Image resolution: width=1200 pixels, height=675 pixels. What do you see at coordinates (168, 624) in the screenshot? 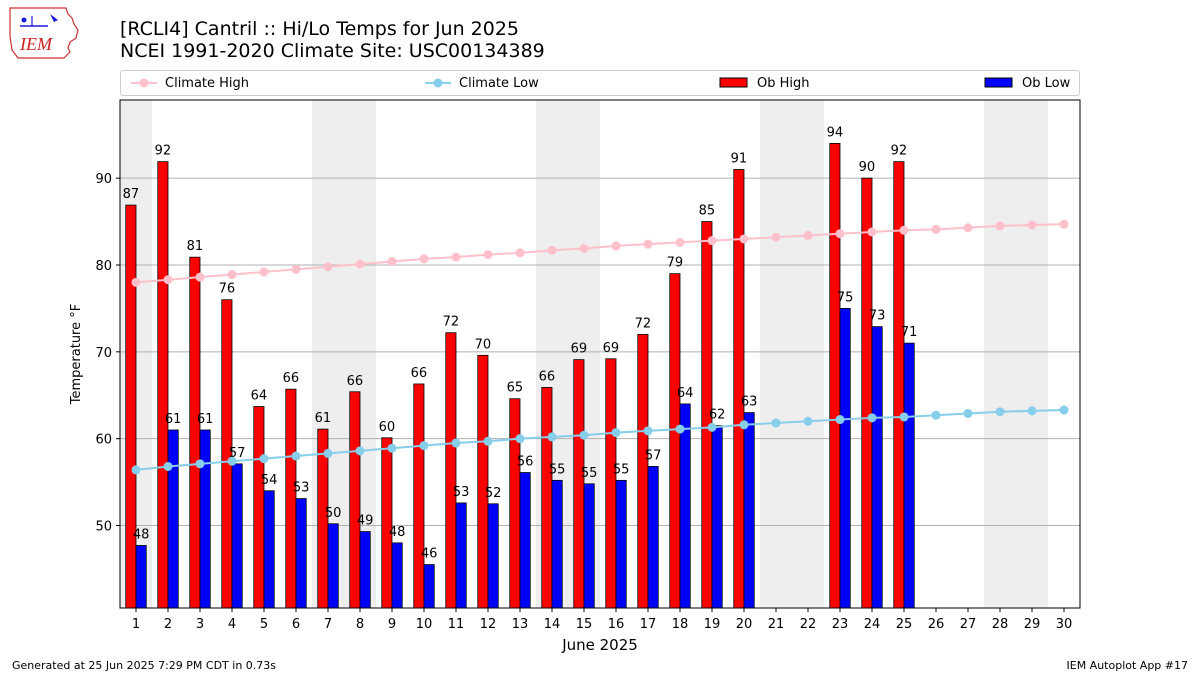
I see `x-tick-label: 2` at bounding box center [168, 624].